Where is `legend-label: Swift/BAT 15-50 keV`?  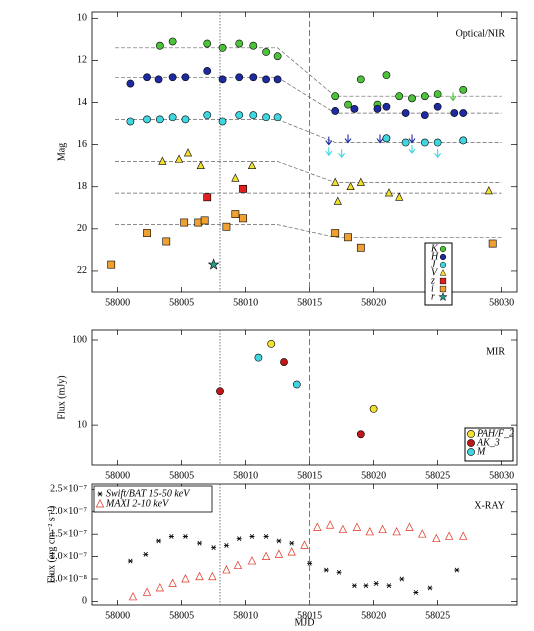
legend-label: Swift/BAT 15-50 keV is located at coordinates (148, 493).